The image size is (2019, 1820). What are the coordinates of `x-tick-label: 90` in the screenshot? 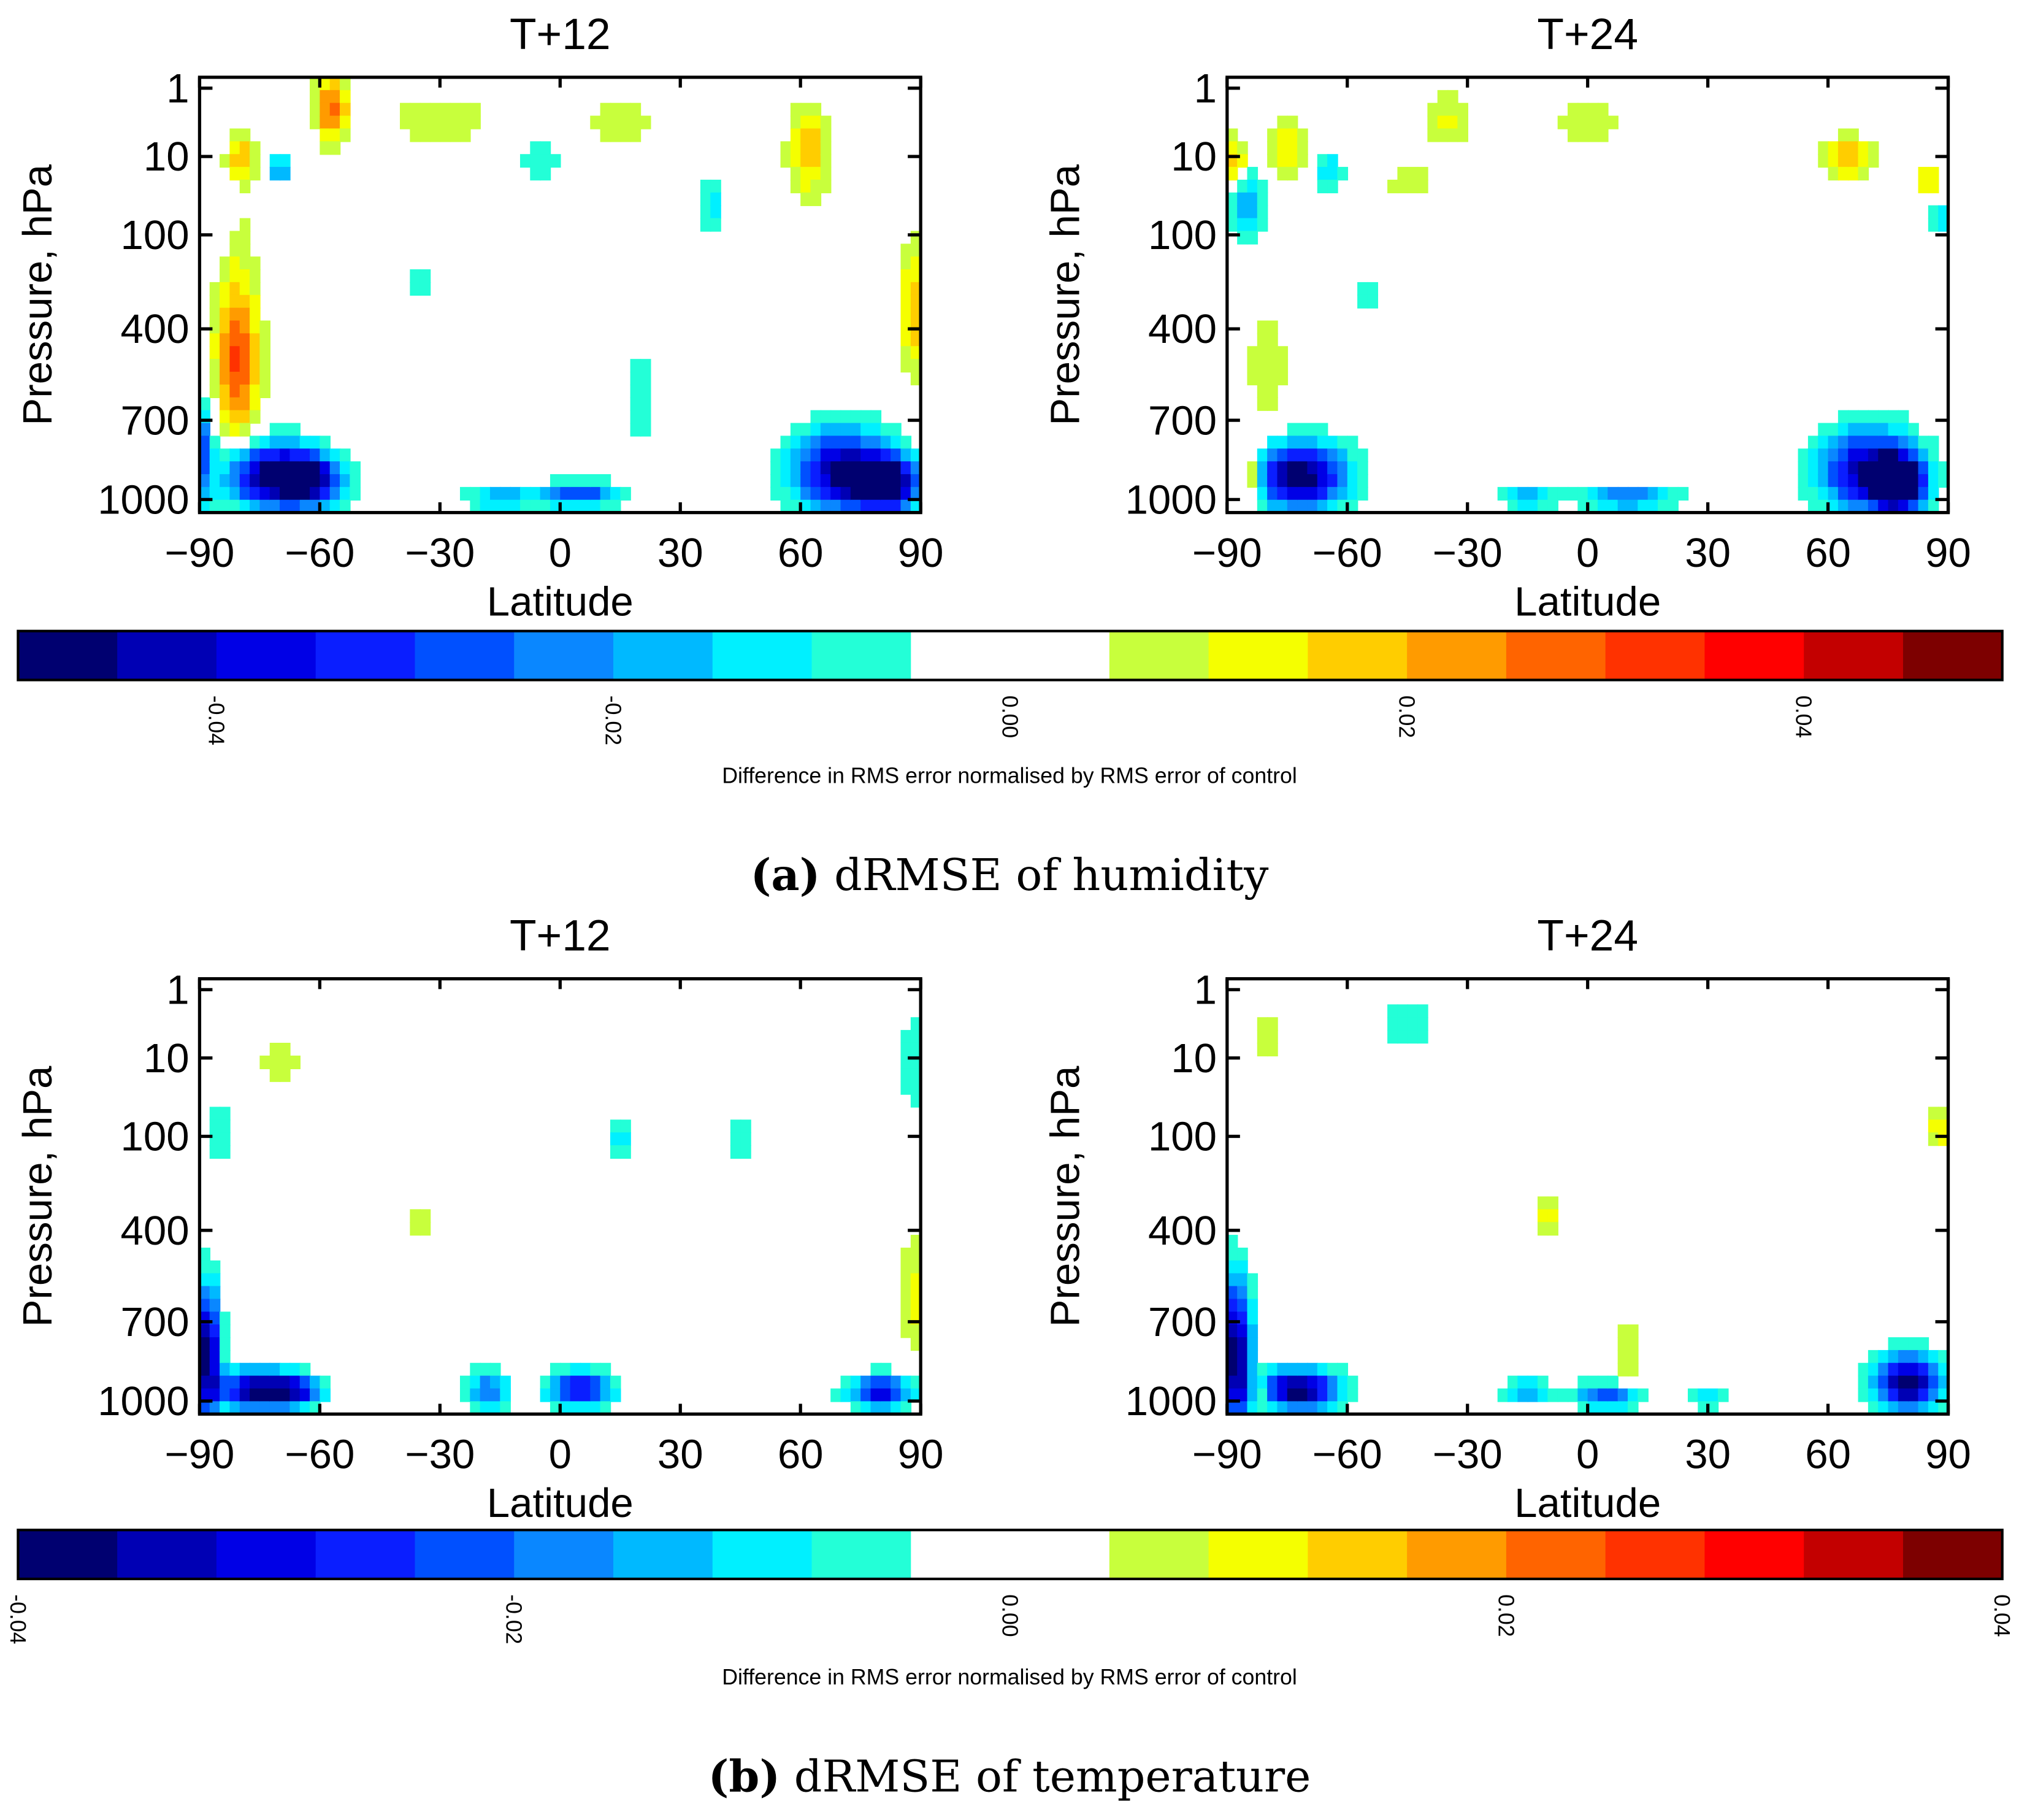 It's located at (921, 553).